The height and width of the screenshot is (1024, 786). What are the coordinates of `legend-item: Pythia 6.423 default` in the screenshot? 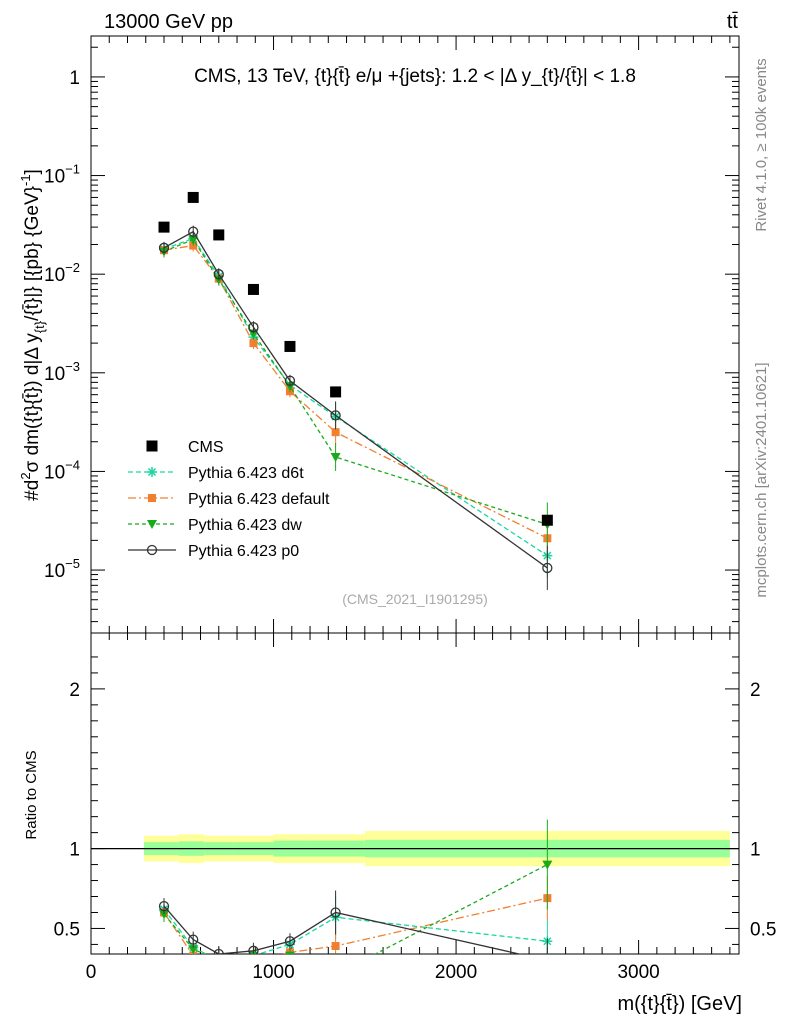 It's located at (229, 499).